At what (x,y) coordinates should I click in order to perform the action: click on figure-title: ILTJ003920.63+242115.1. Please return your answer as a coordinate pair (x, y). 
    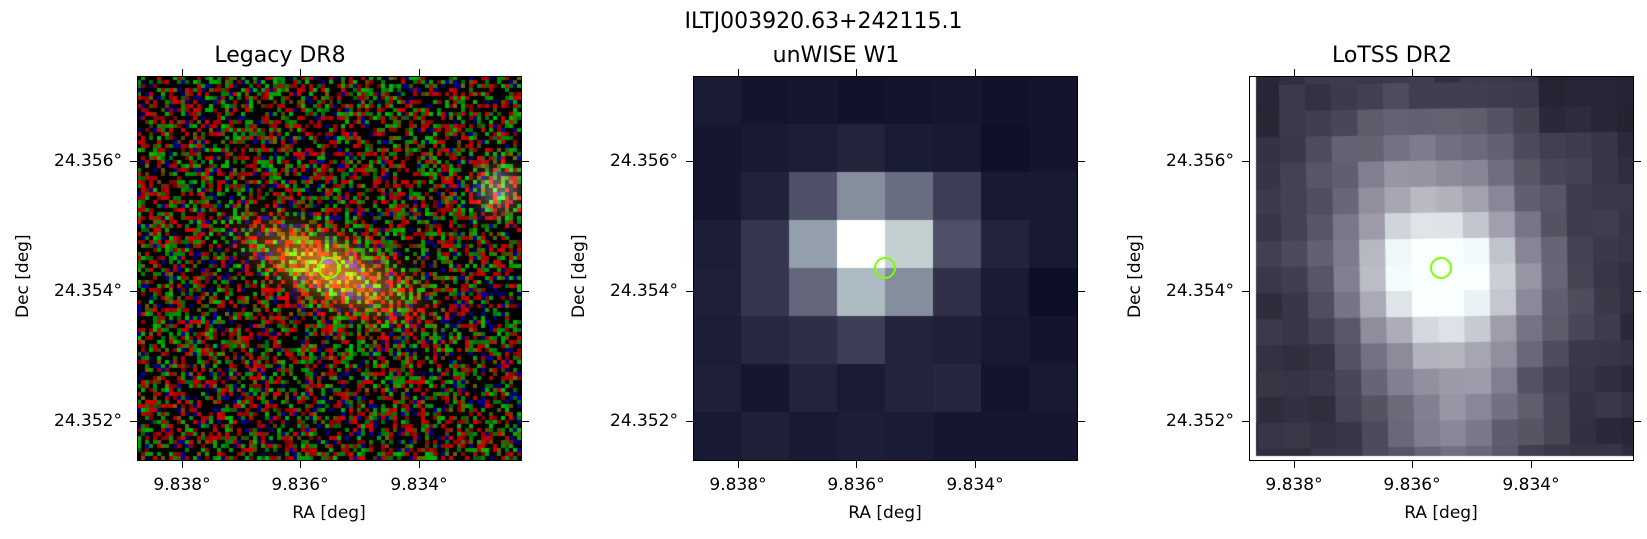
    Looking at the image, I should click on (823, 21).